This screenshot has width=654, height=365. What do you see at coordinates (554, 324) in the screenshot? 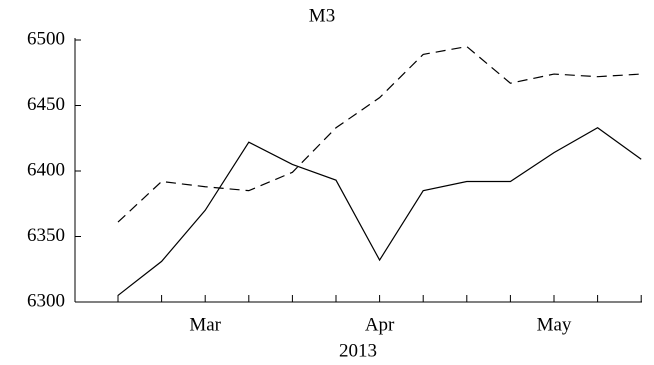
I see `x-tick-label: May` at bounding box center [554, 324].